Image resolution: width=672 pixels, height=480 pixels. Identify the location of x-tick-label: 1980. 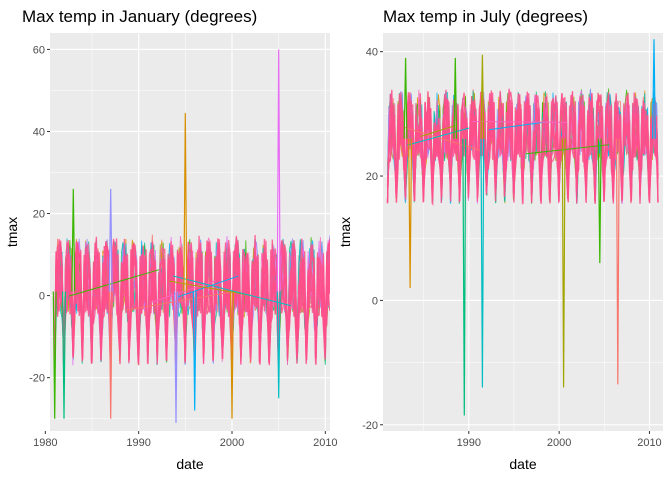
(45, 443).